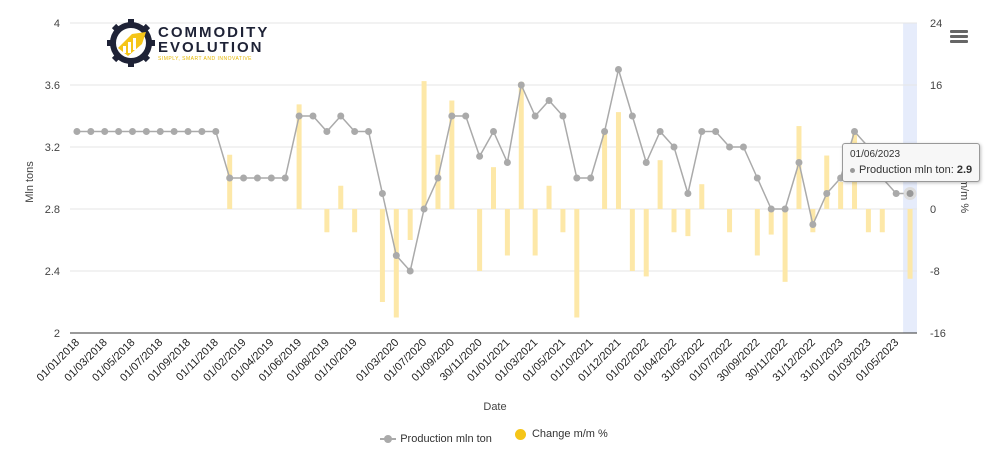 The height and width of the screenshot is (452, 988). Describe the element at coordinates (933, 210) in the screenshot. I see `y-right-tick-label: 0` at that location.